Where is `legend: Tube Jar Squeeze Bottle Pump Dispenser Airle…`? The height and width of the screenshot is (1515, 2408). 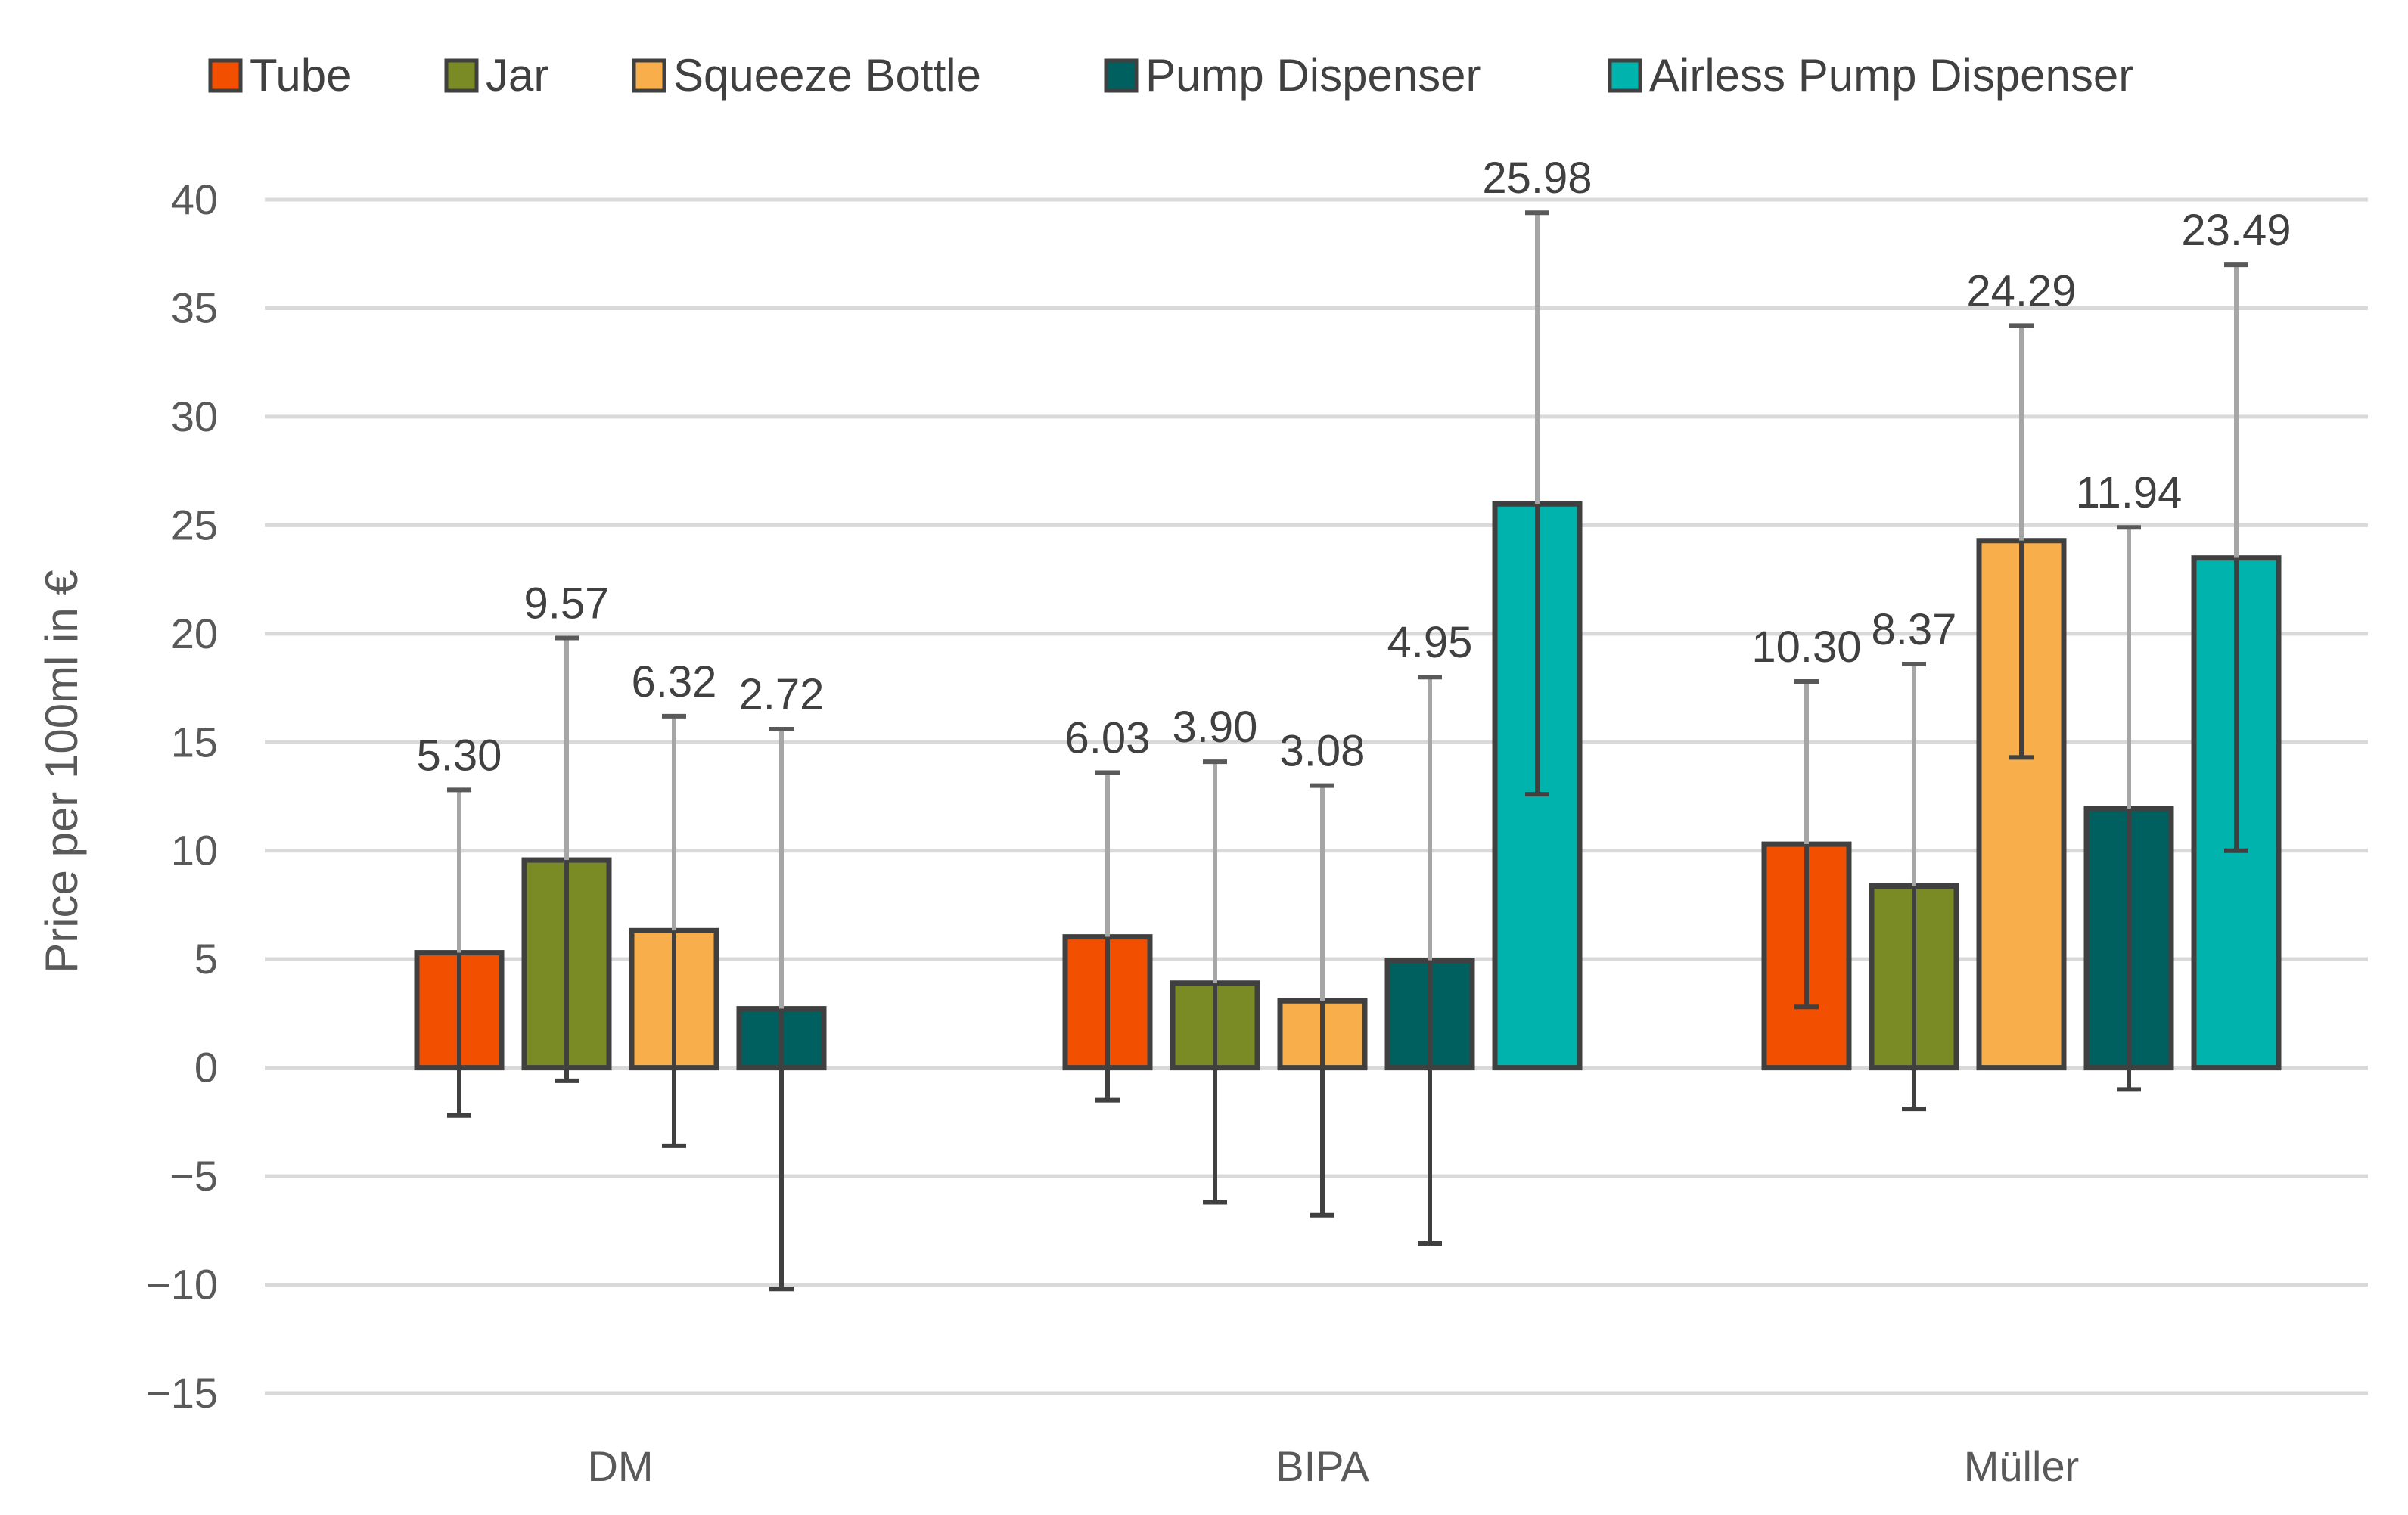 legend: Tube Jar Squeeze Bottle Pump Dispenser Airle… is located at coordinates (1170, 75).